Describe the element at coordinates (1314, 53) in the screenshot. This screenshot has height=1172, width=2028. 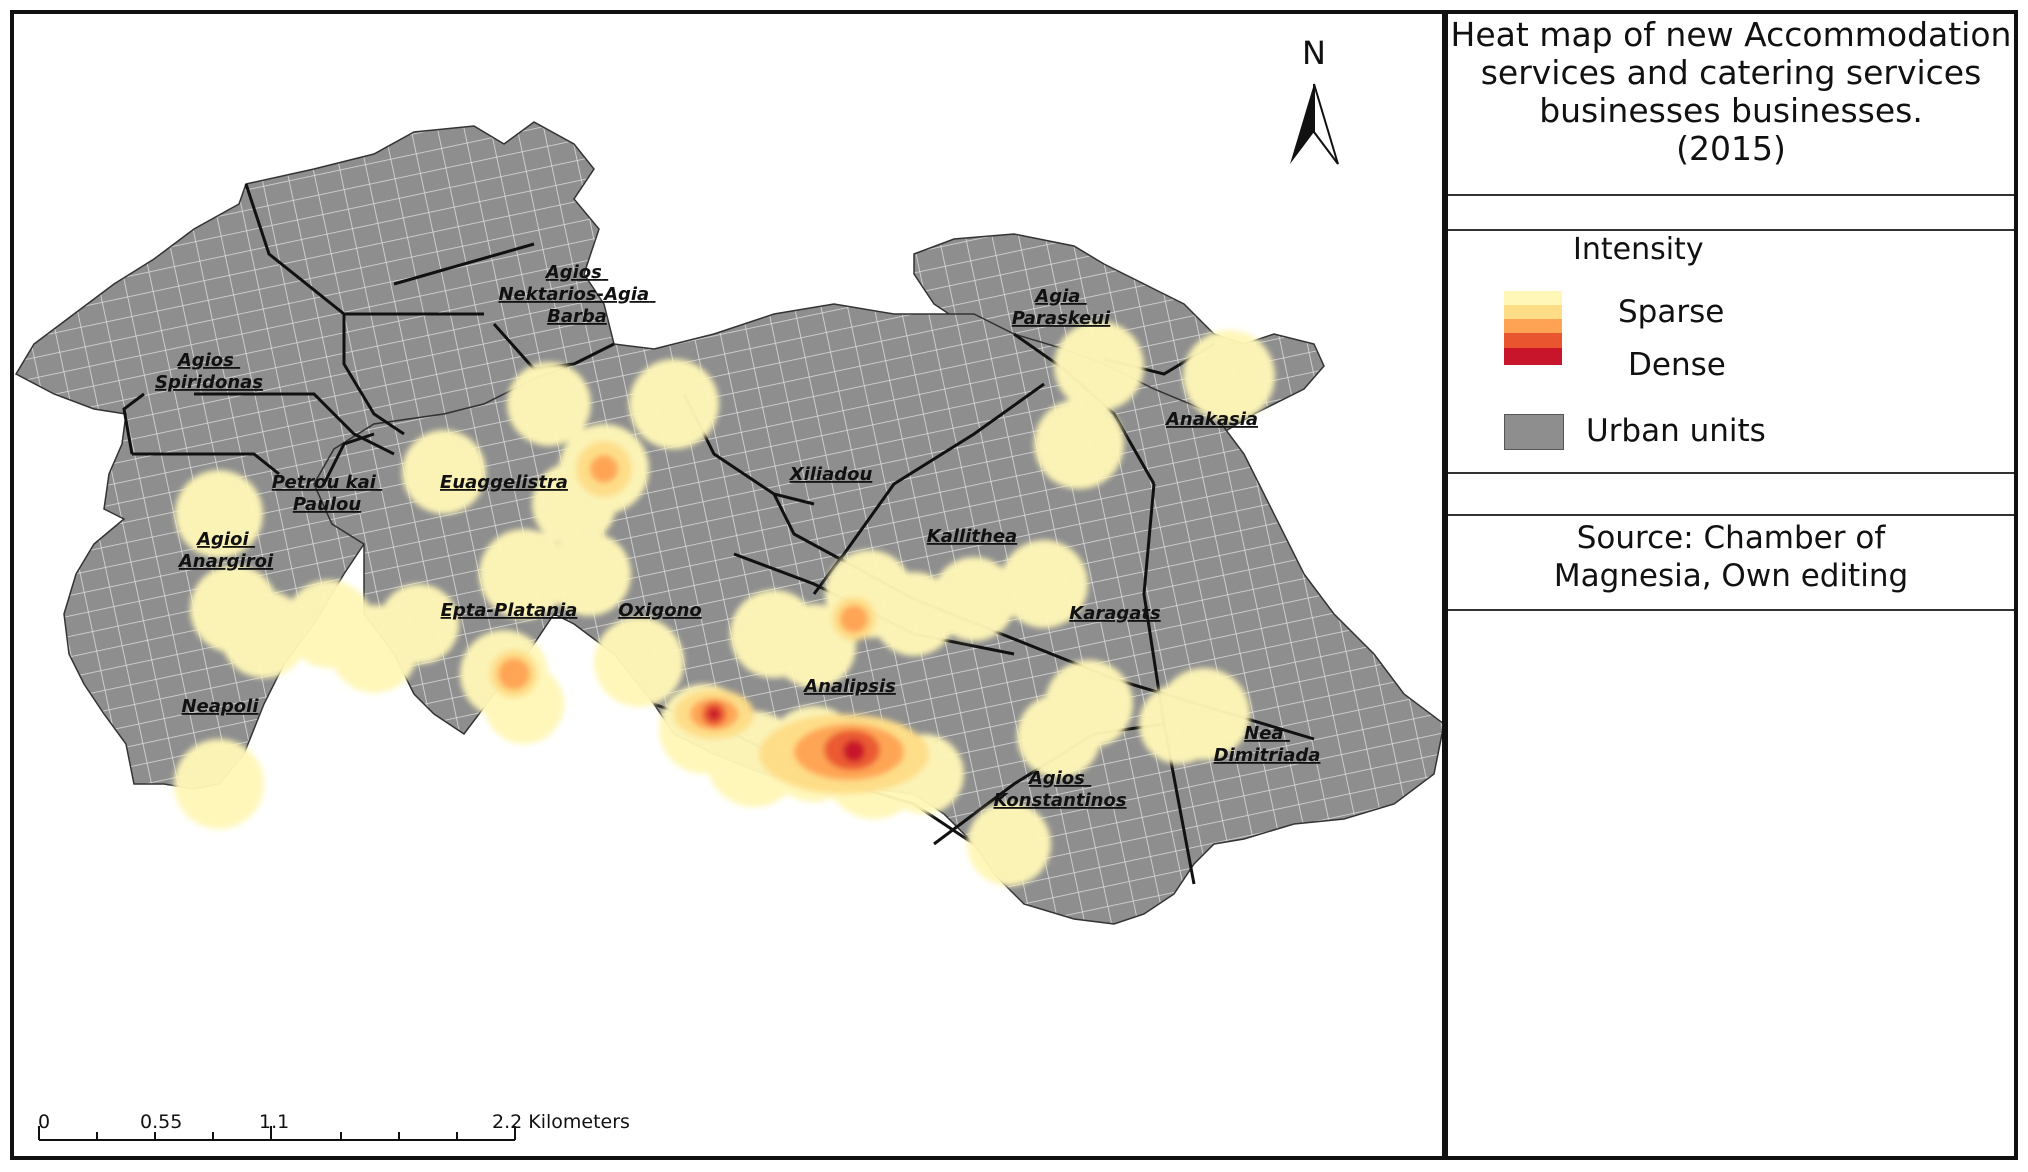
I see `north-arrow-label: N` at that location.